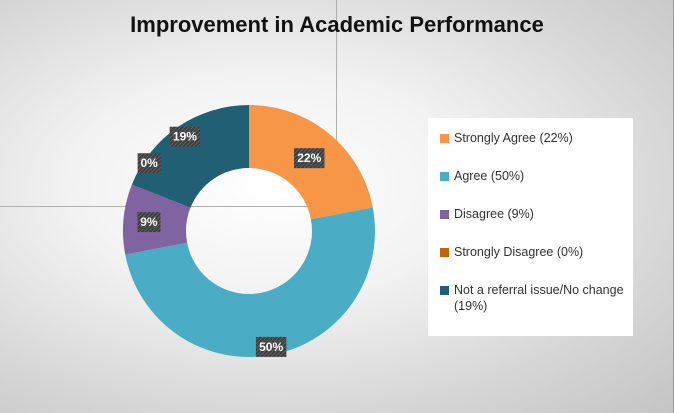 The height and width of the screenshot is (413, 674). I want to click on legend-label-not-a-referral-issue: Not a referral issue/No change (19%), so click(539, 298).